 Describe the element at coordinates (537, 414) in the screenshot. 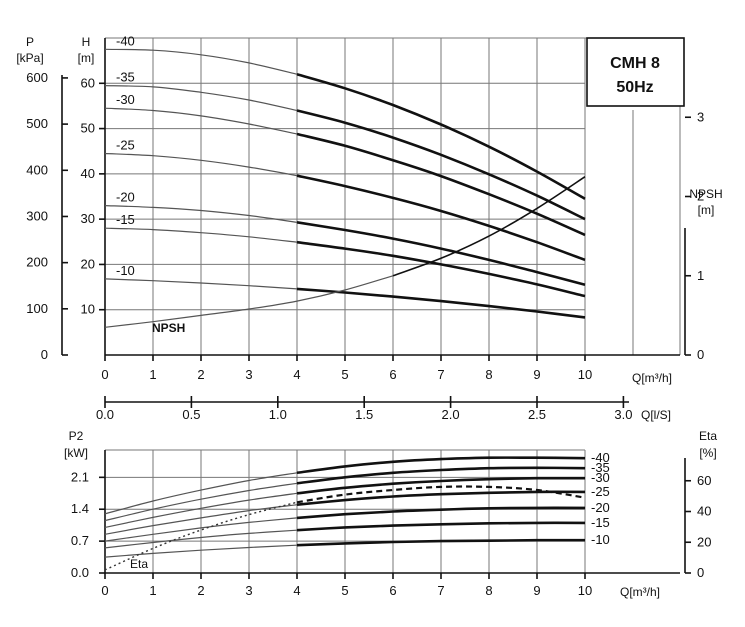

I see `ls-tick-label: 2.5` at that location.